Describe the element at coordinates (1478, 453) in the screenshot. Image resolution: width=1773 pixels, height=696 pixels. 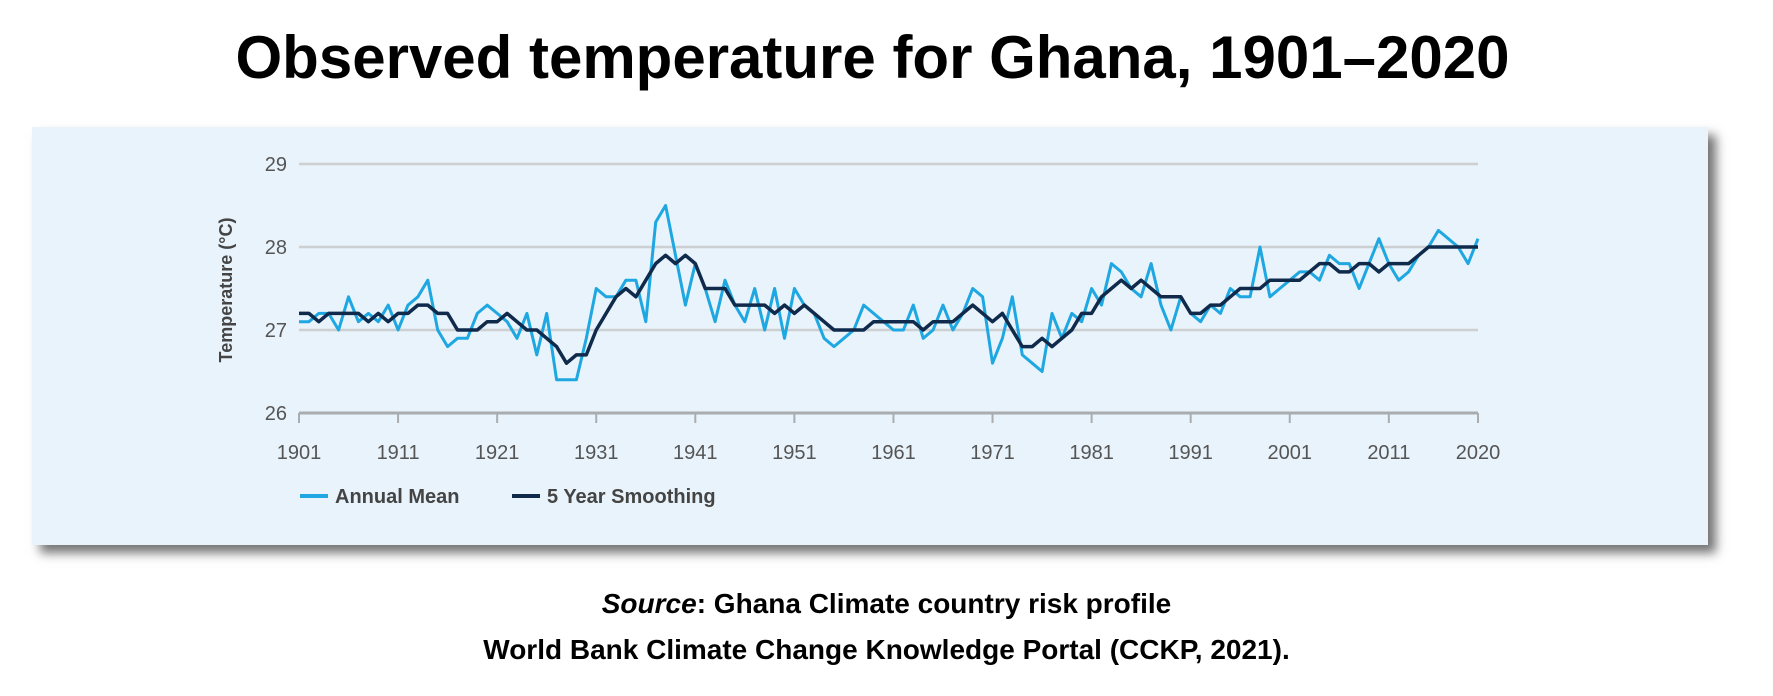
I see `x-tick-label: 2020` at that location.